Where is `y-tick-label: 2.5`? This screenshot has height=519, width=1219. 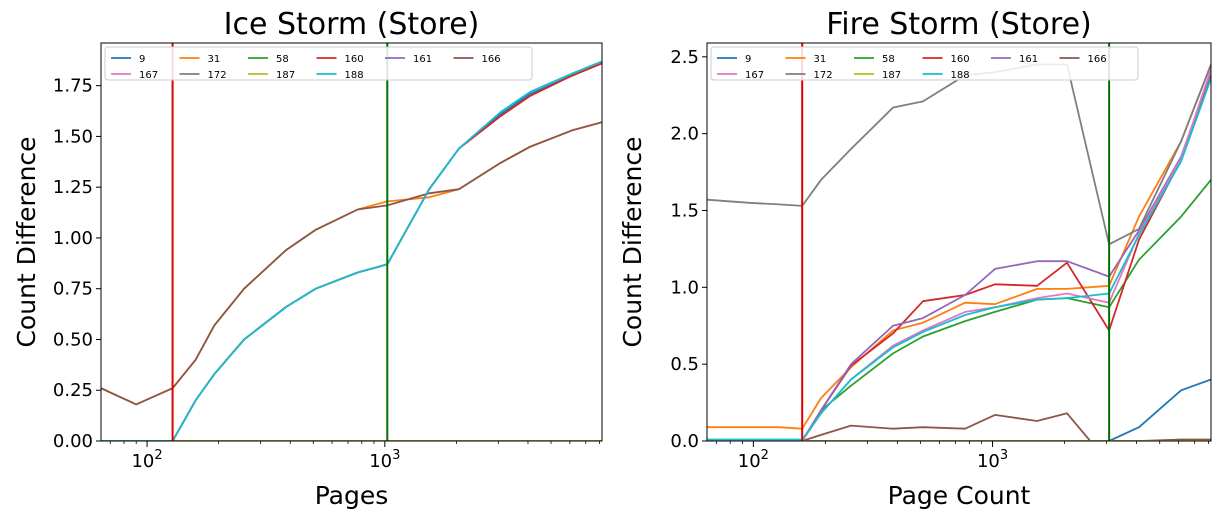
y-tick-label: 2.5 is located at coordinates (684, 57).